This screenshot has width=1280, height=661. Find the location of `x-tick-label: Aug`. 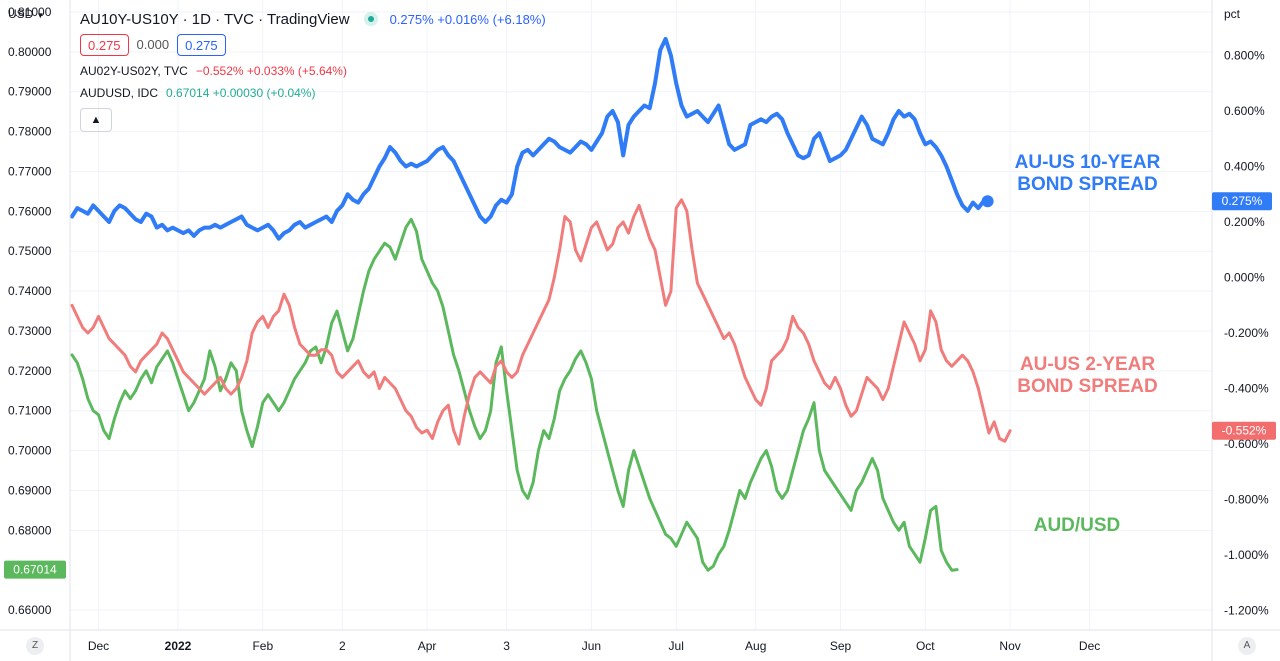

x-tick-label: Aug is located at coordinates (755, 646).